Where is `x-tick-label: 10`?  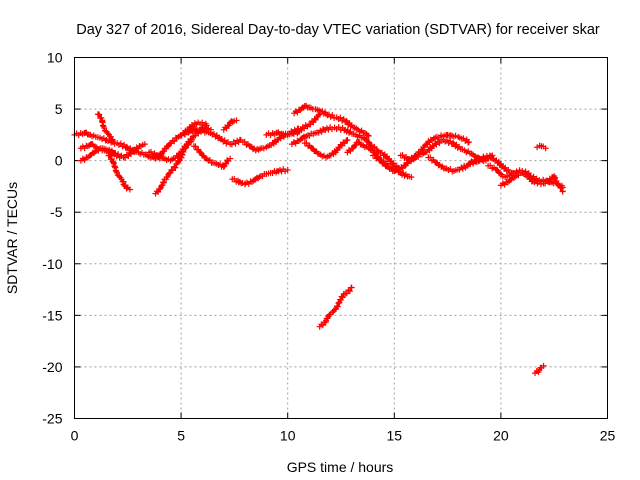 x-tick-label: 10 is located at coordinates (288, 436).